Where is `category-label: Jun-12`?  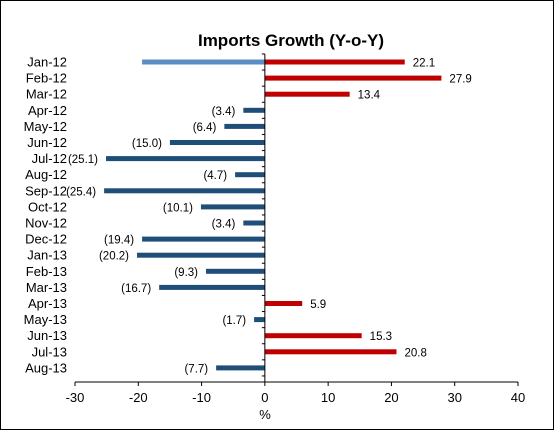 category-label: Jun-12 is located at coordinates (47, 142).